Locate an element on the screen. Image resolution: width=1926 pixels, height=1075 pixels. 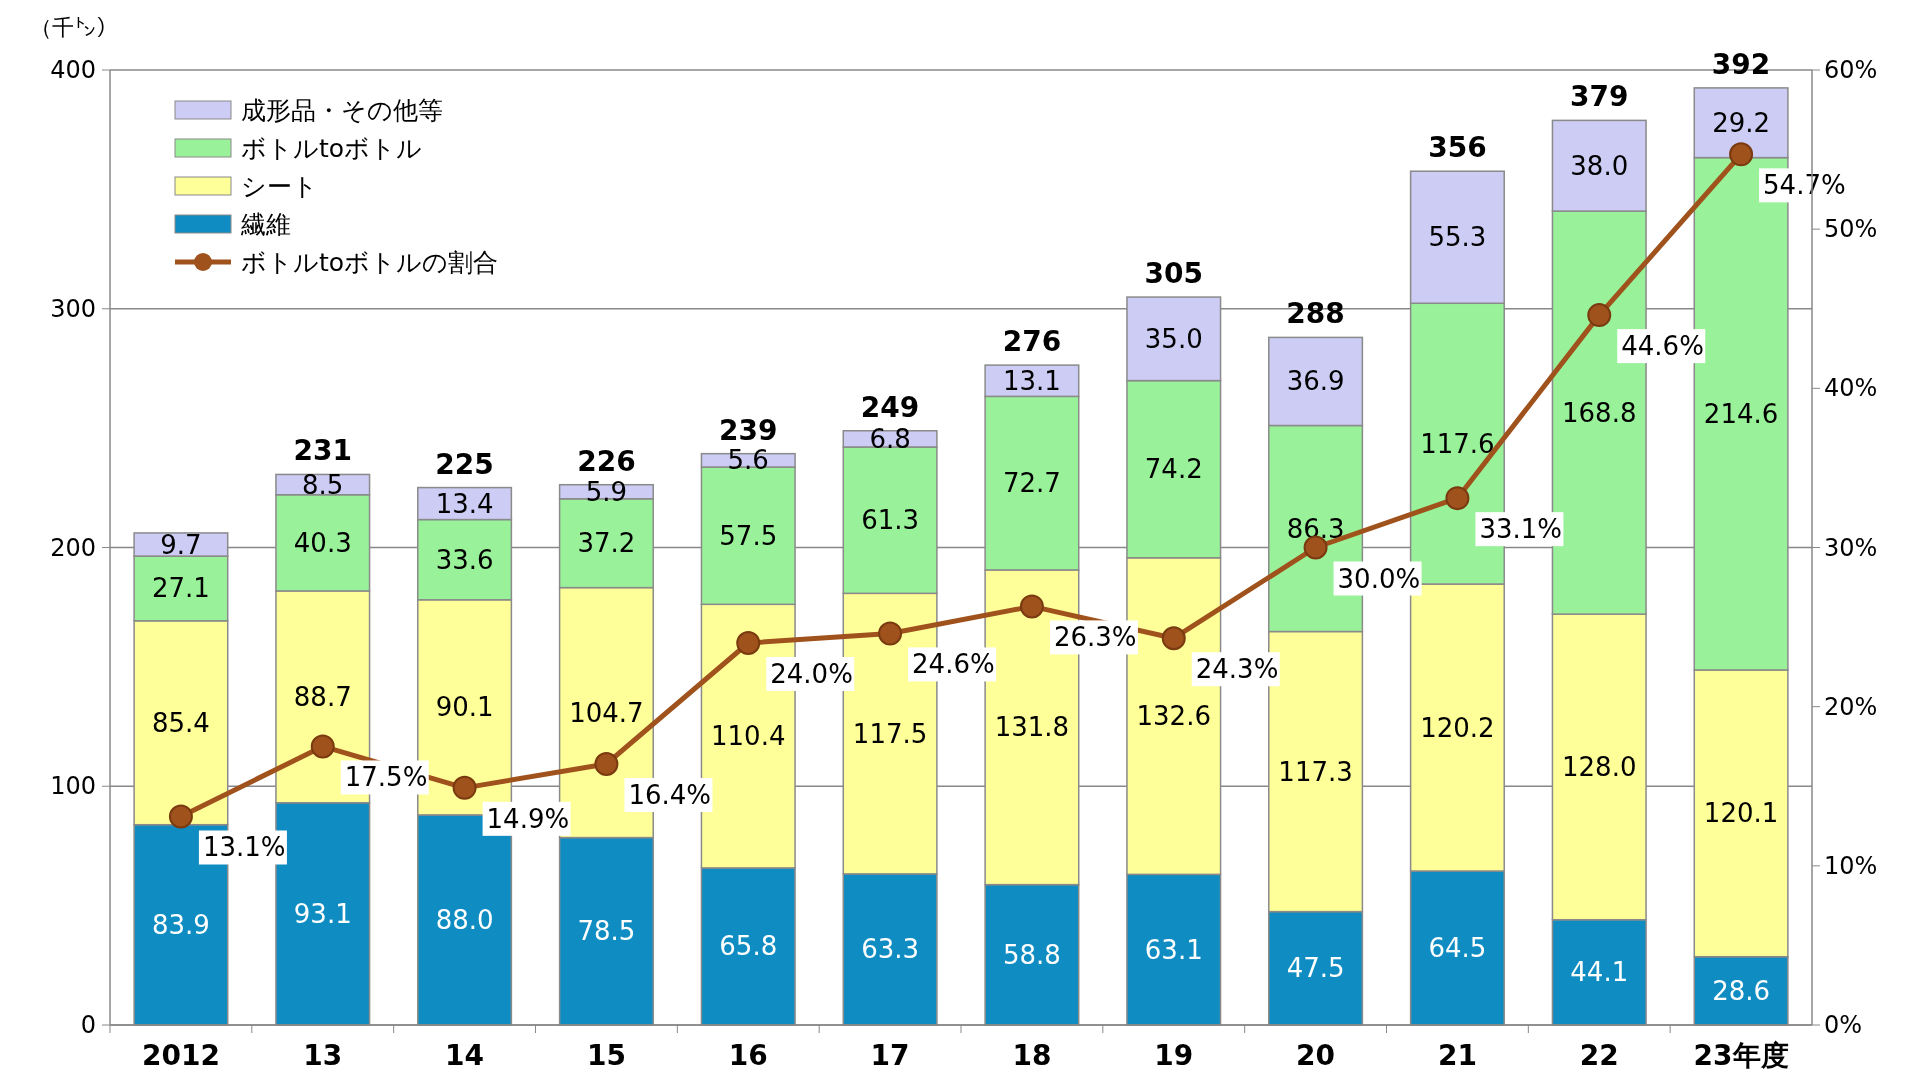
data-label: 120.1 is located at coordinates (1741, 813).